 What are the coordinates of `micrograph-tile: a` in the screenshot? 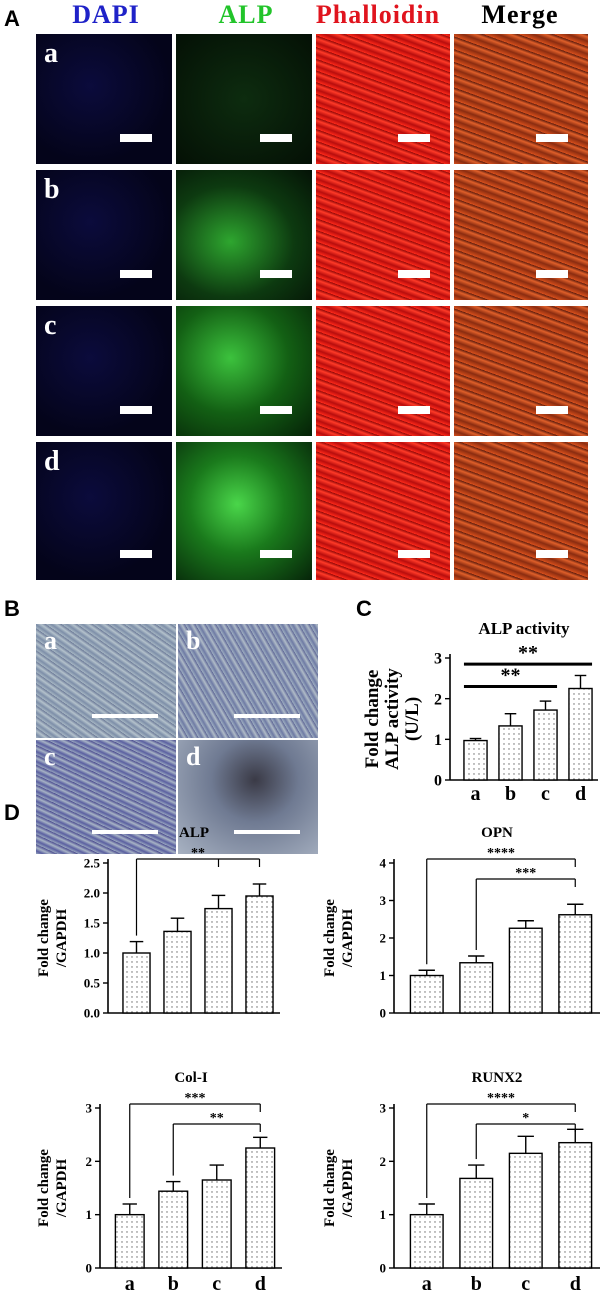 It's located at (104, 99).